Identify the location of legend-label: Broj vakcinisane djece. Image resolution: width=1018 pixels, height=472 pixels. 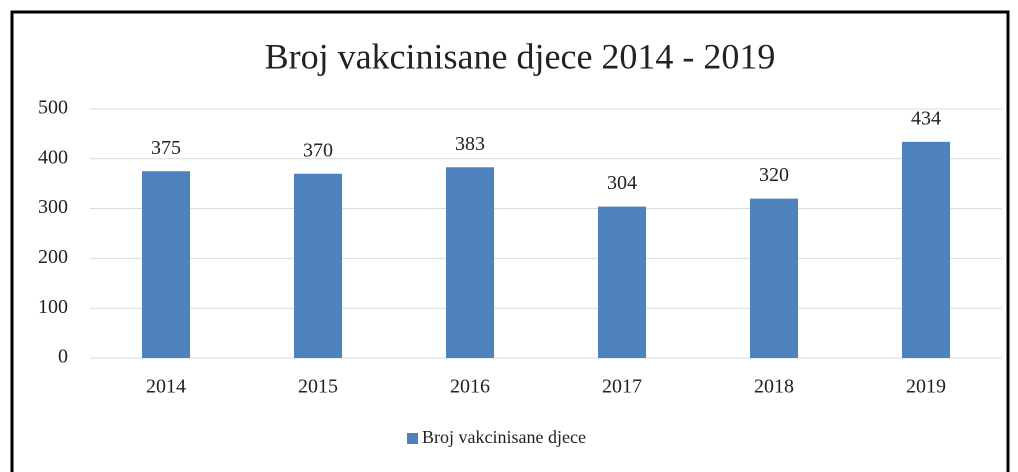
(504, 437).